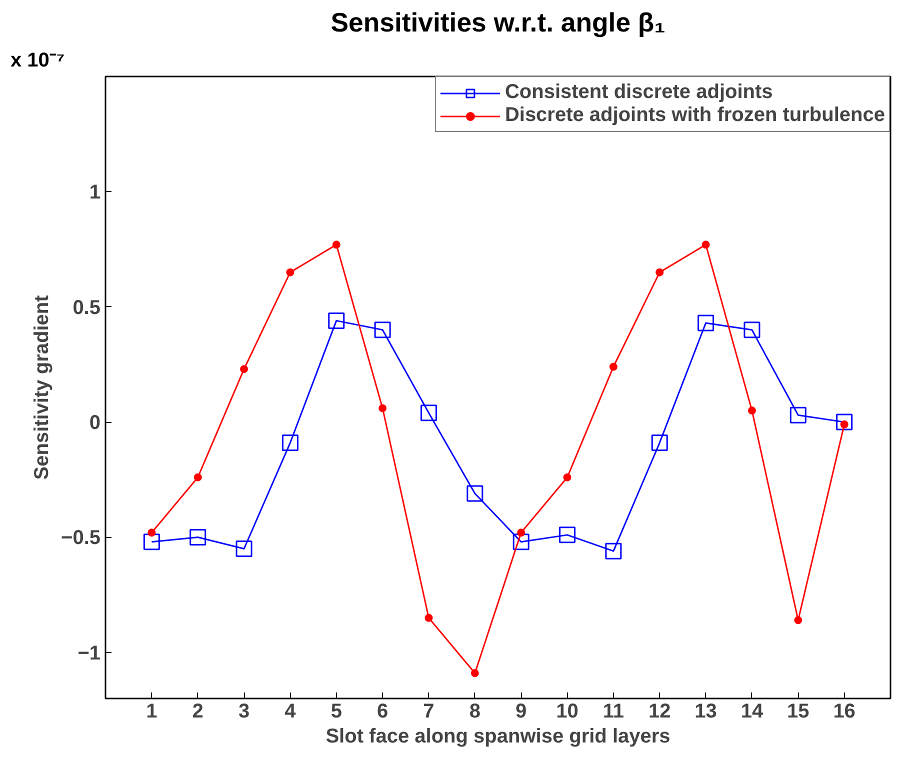 This screenshot has width=910, height=768. What do you see at coordinates (613, 711) in the screenshot?
I see `x-tick-label: 11` at bounding box center [613, 711].